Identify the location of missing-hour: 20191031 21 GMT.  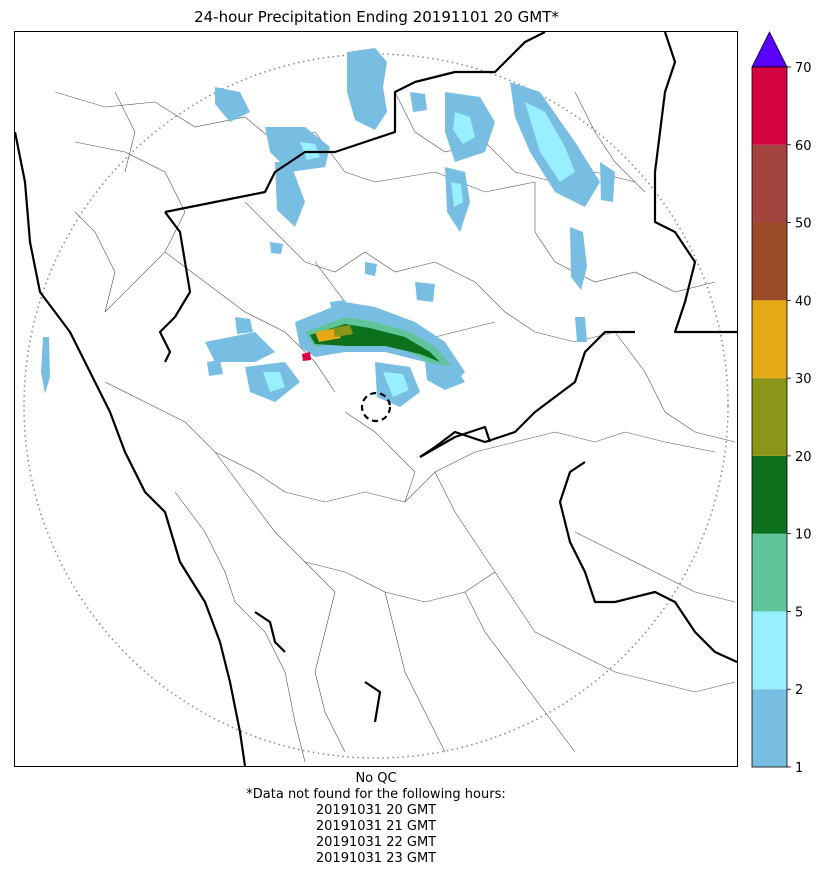
(376, 826).